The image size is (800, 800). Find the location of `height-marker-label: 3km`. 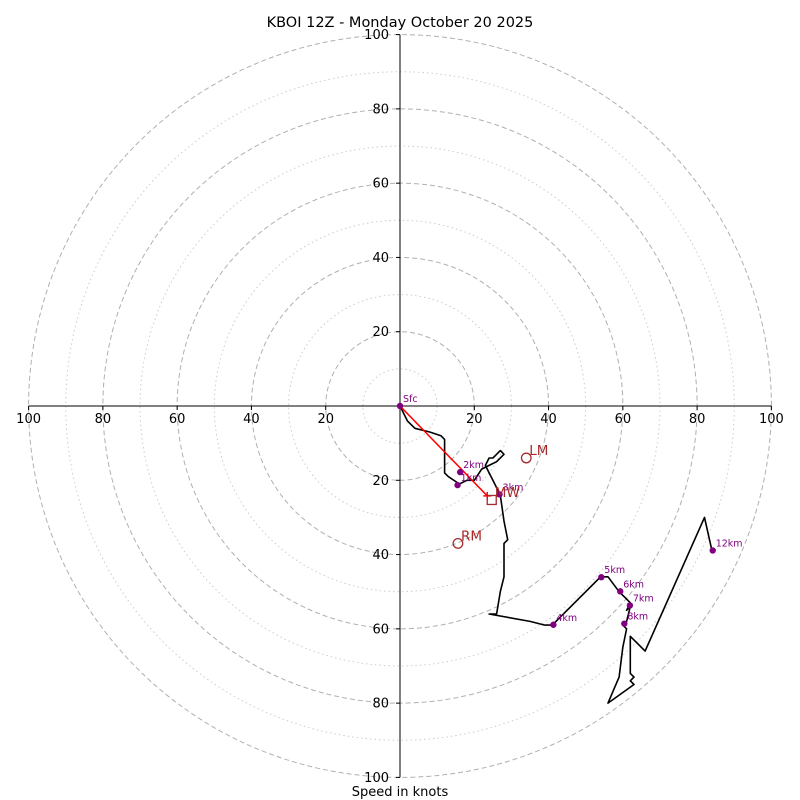

height-marker-label: 3km is located at coordinates (513, 487).